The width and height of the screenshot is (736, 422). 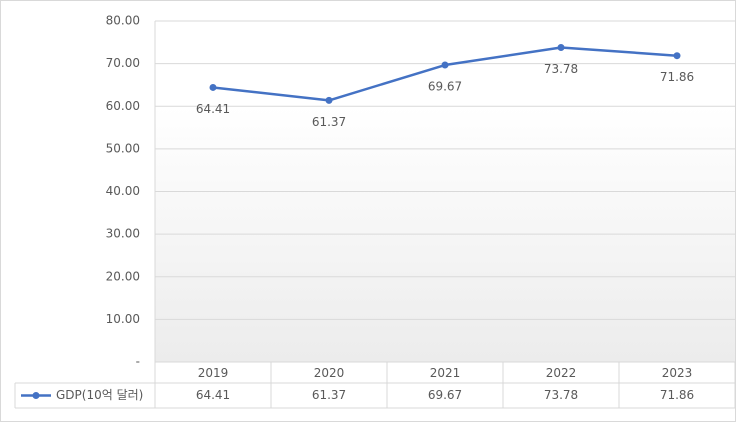 I want to click on y-tick-label: 20.00, so click(x=123, y=276).